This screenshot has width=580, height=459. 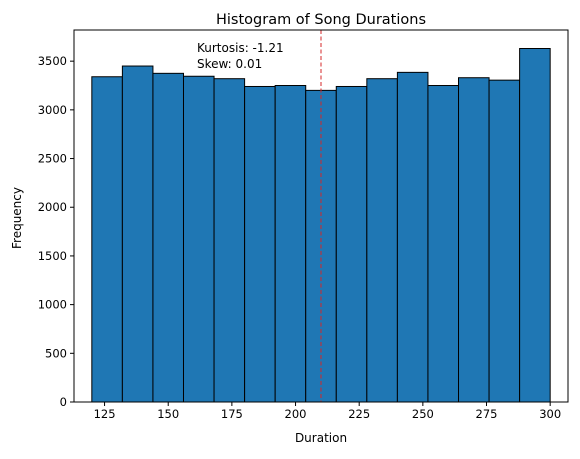 I want to click on x-tick-label-0: 125, so click(x=105, y=414).